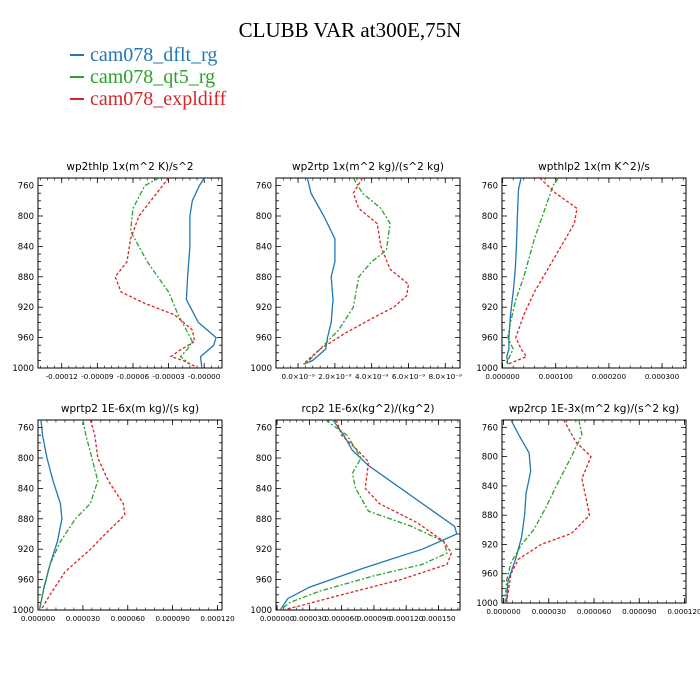 Image resolution: width=700 pixels, height=700 pixels. I want to click on panel-title: wprtp2 1E-6x(m kg)/(s kg), so click(130, 409).